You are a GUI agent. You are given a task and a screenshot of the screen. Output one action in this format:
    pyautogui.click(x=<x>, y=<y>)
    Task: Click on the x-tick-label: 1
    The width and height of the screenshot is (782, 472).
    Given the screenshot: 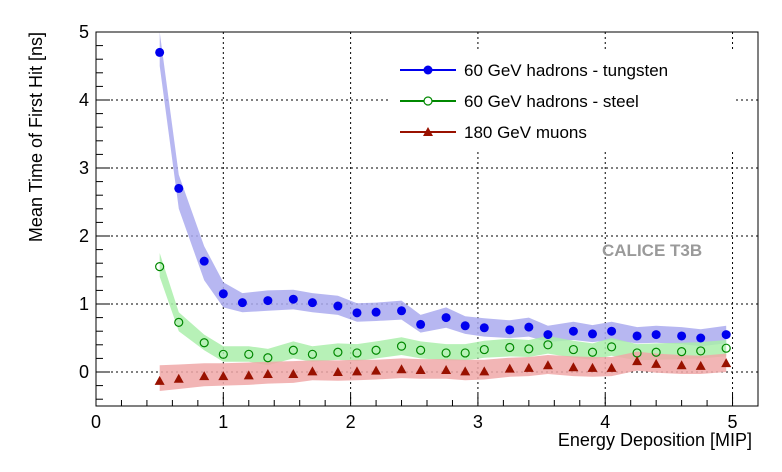 What is the action you would take?
    pyautogui.click(x=223, y=422)
    